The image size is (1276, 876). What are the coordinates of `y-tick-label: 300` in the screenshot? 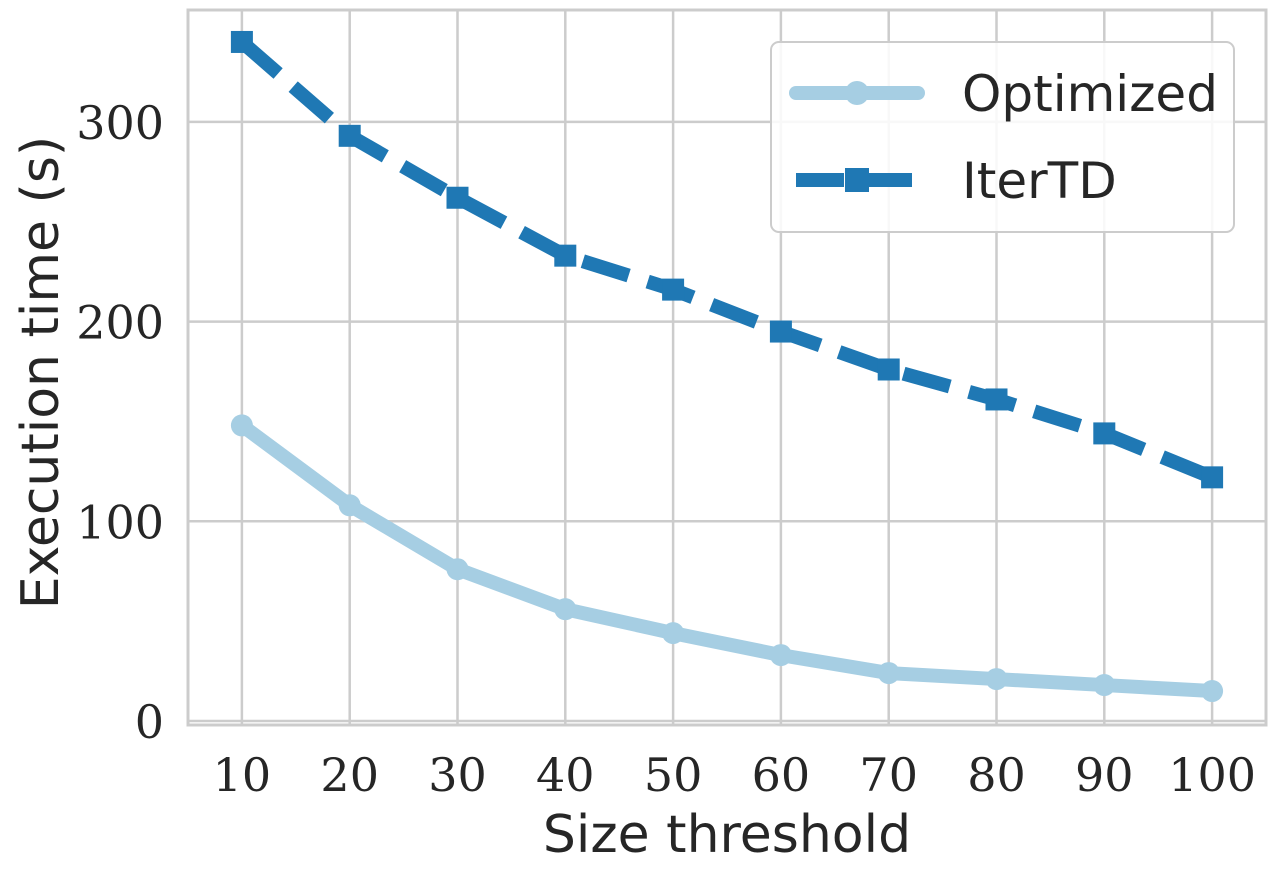 It's located at (120, 123).